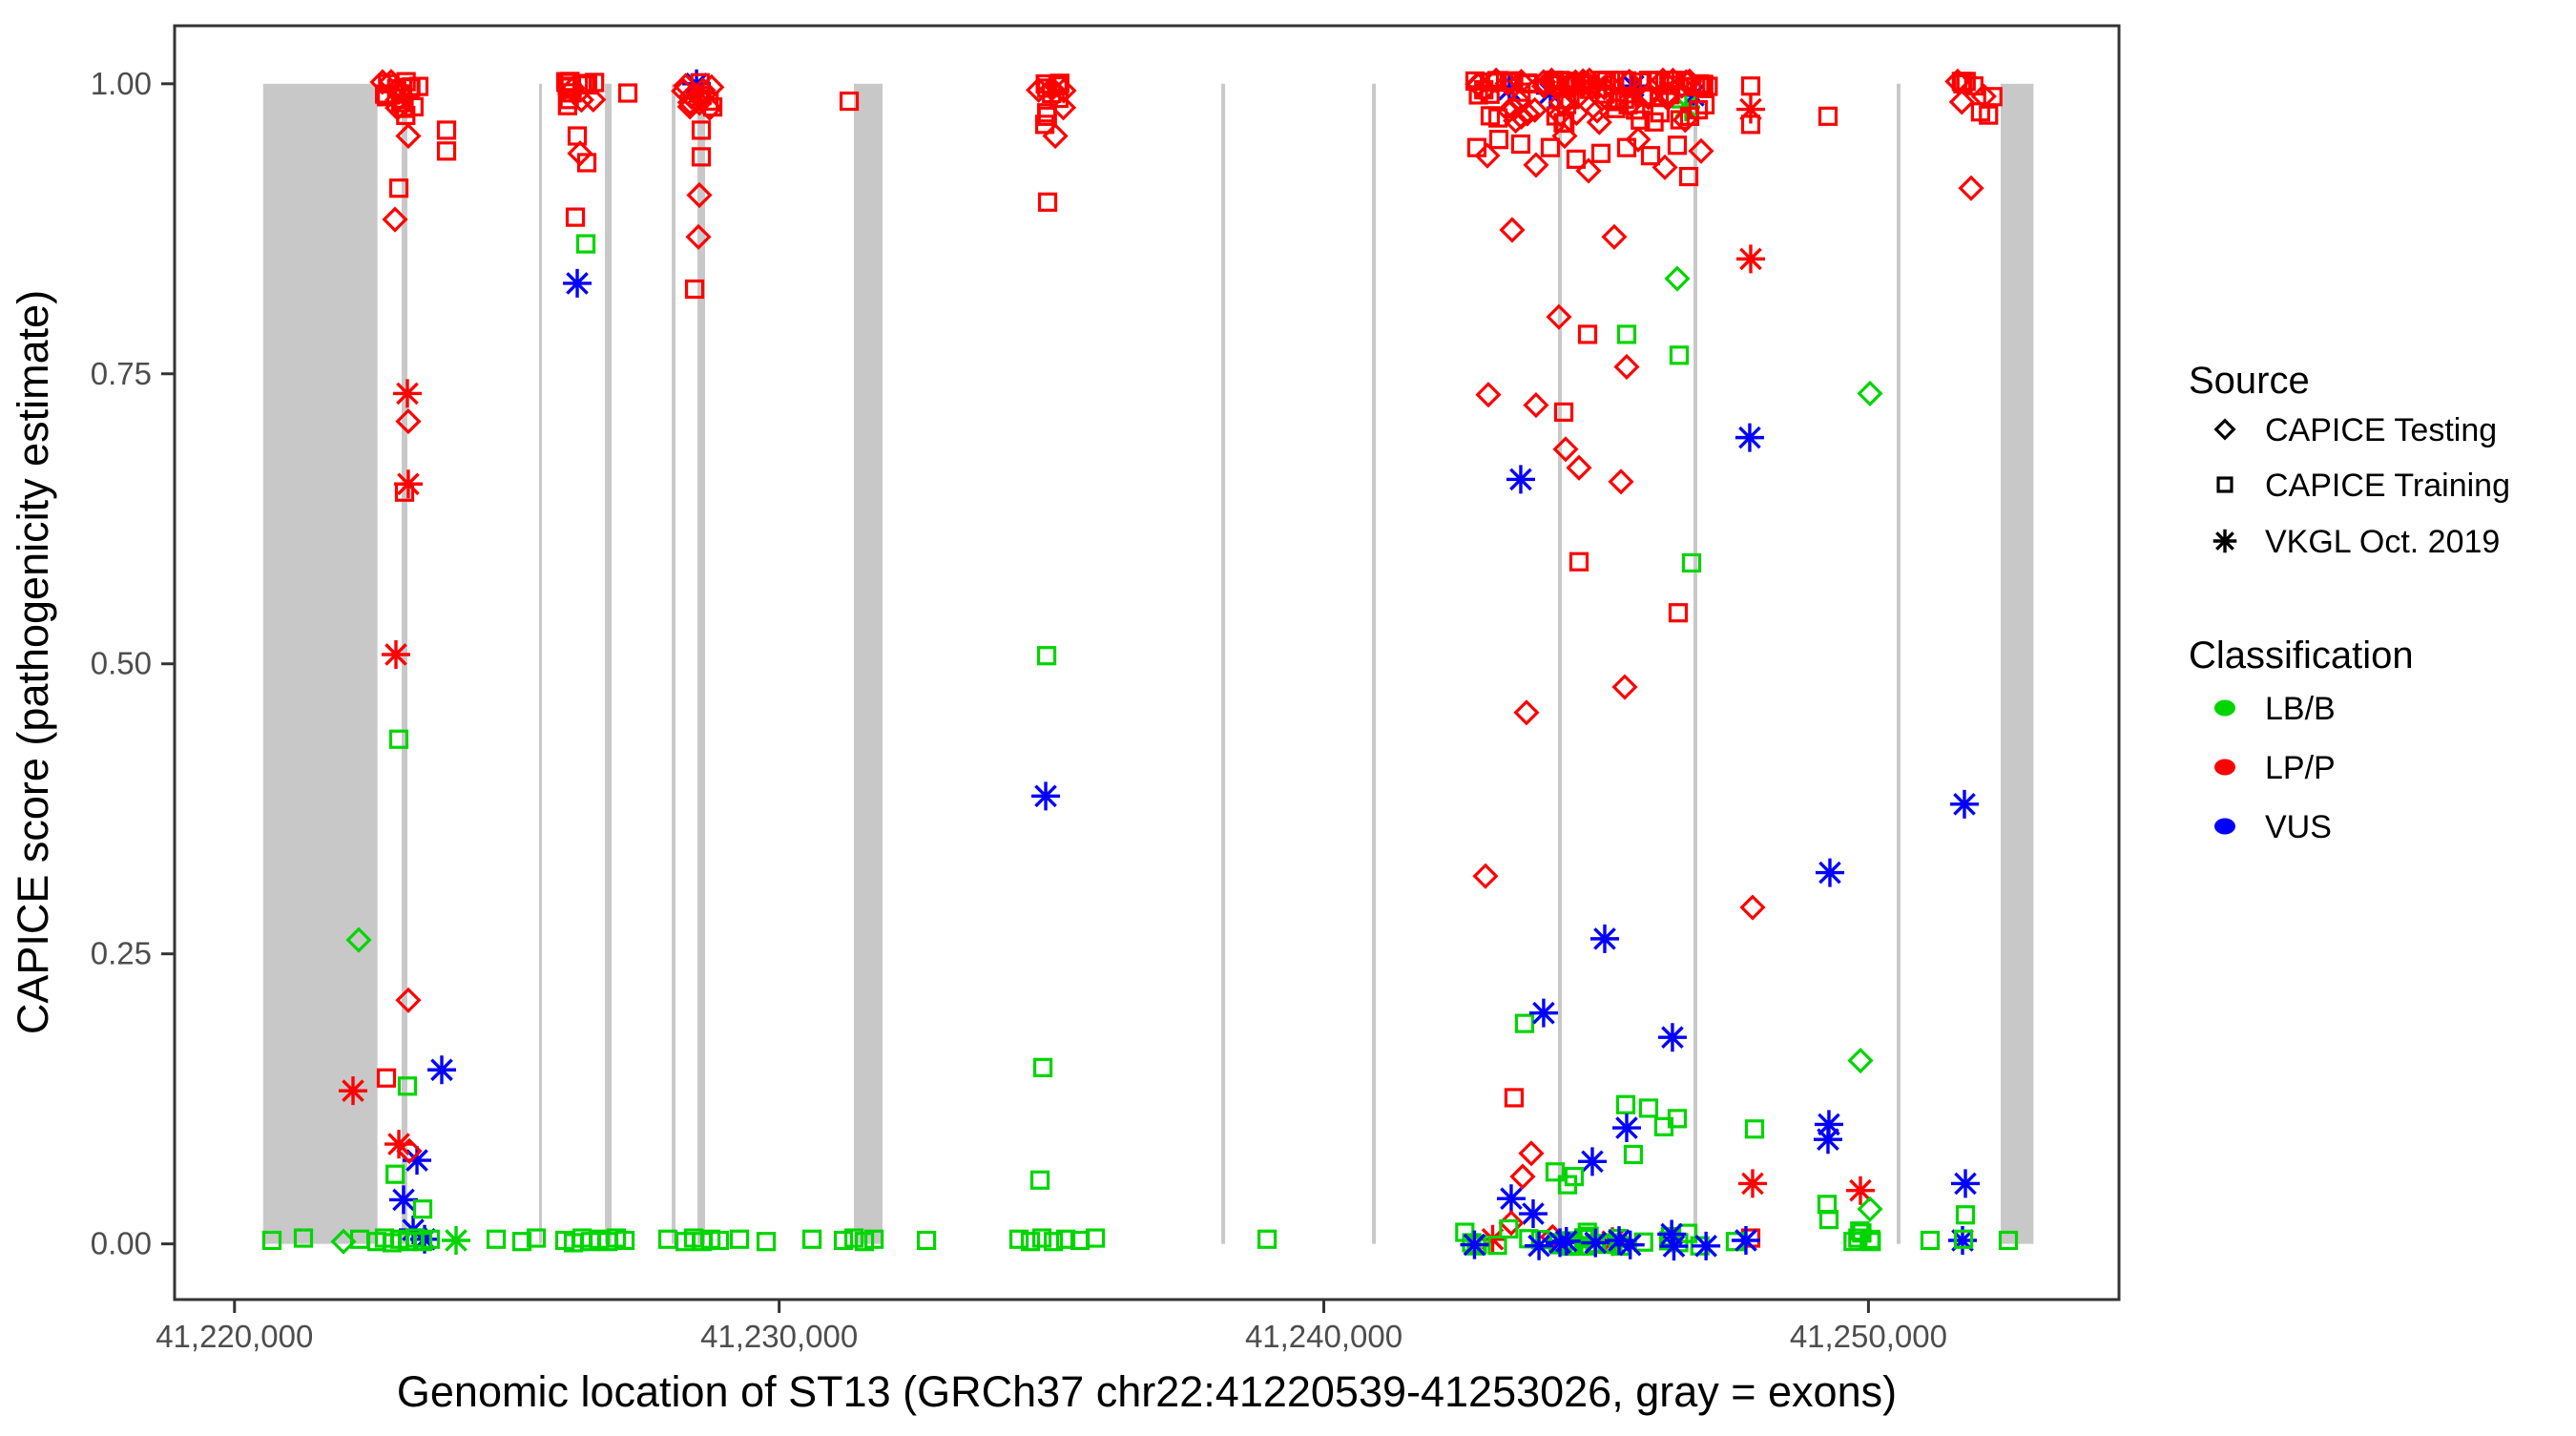 This screenshot has height=1436, width=2576. I want to click on y-axis: 0.00 0.25 0.50 0.75 1.00, so click(133, 663).